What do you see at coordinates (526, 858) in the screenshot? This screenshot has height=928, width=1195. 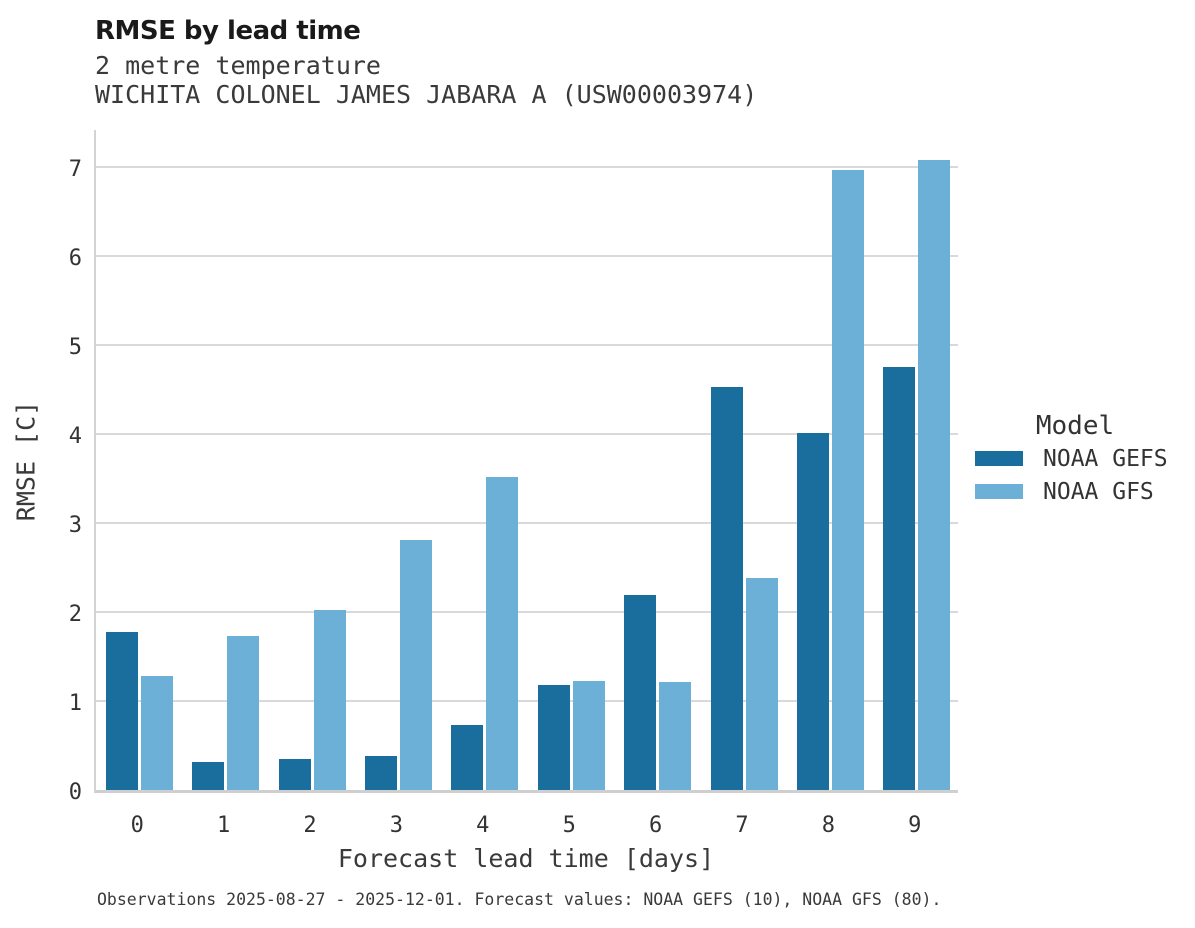 I see `x-axis-label: Forecast lead time [days]` at bounding box center [526, 858].